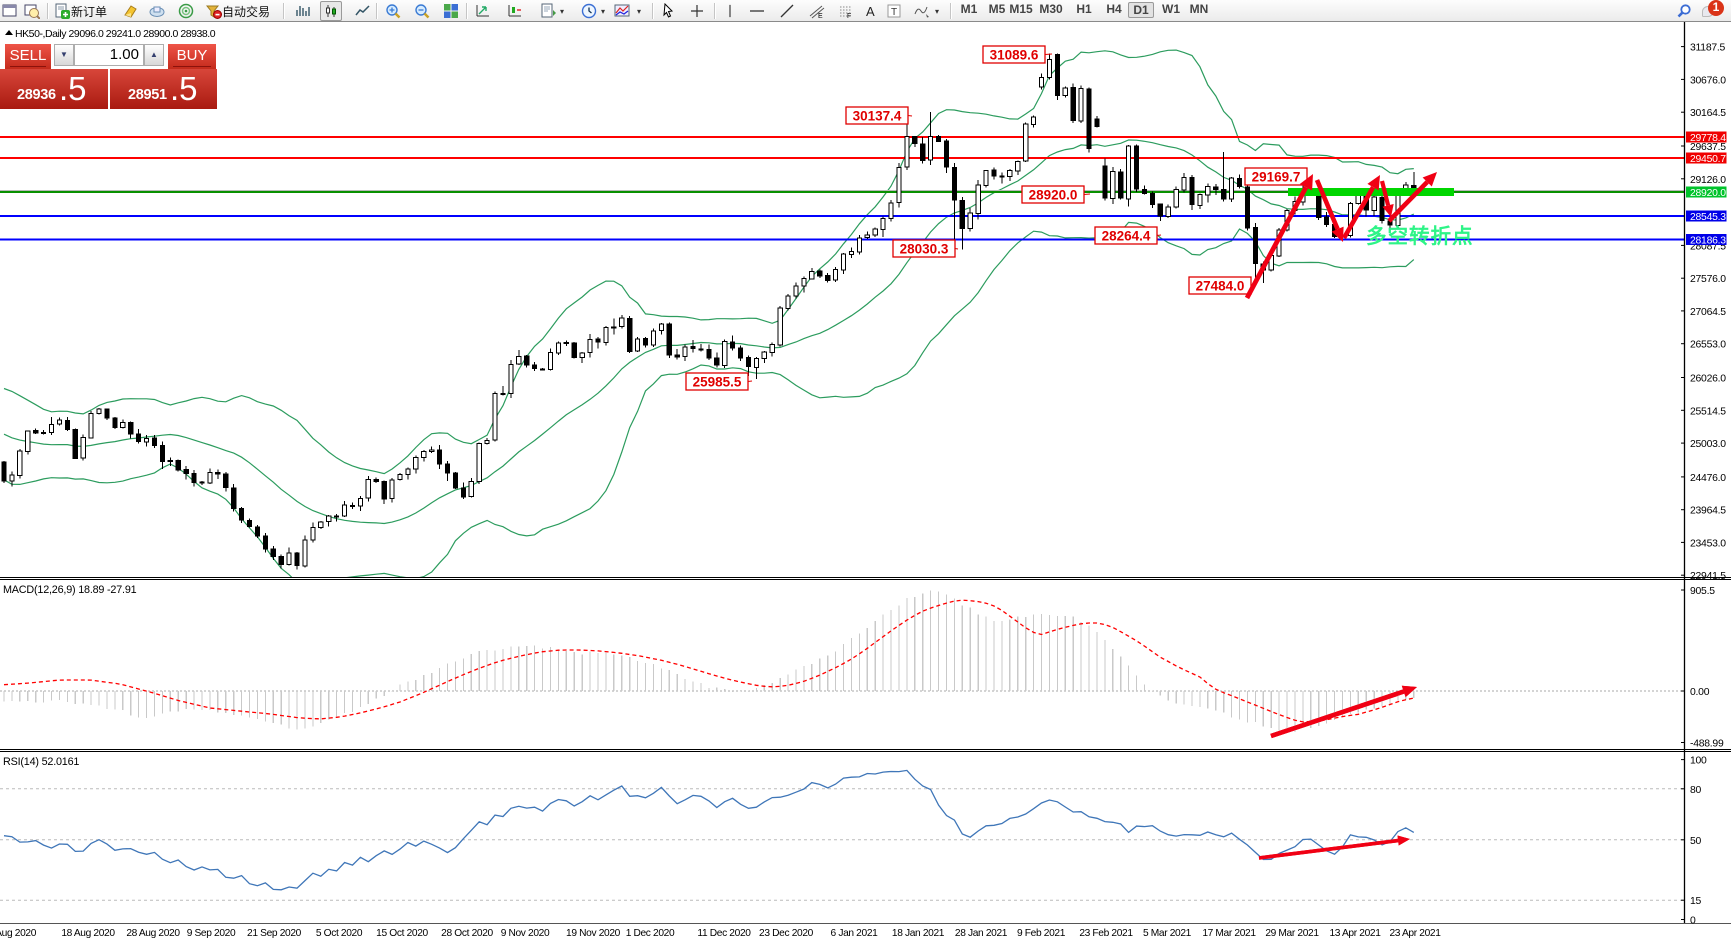 This screenshot has width=1731, height=941. What do you see at coordinates (593, 933) in the screenshot?
I see `svg-text: 19 Nov 2020` at bounding box center [593, 933].